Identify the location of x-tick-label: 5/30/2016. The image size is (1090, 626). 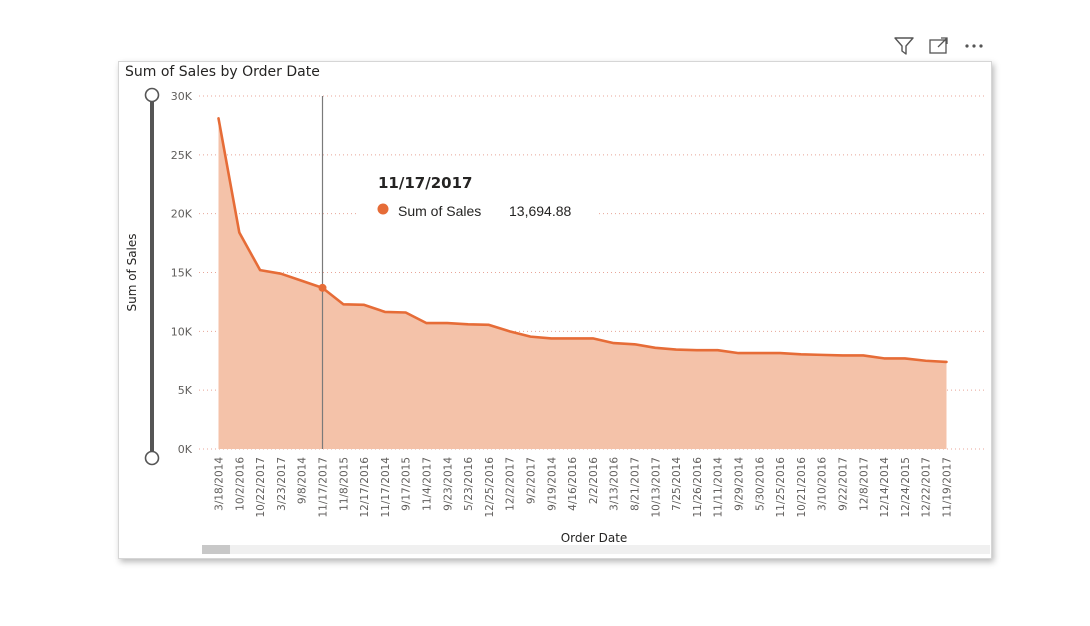
(760, 484).